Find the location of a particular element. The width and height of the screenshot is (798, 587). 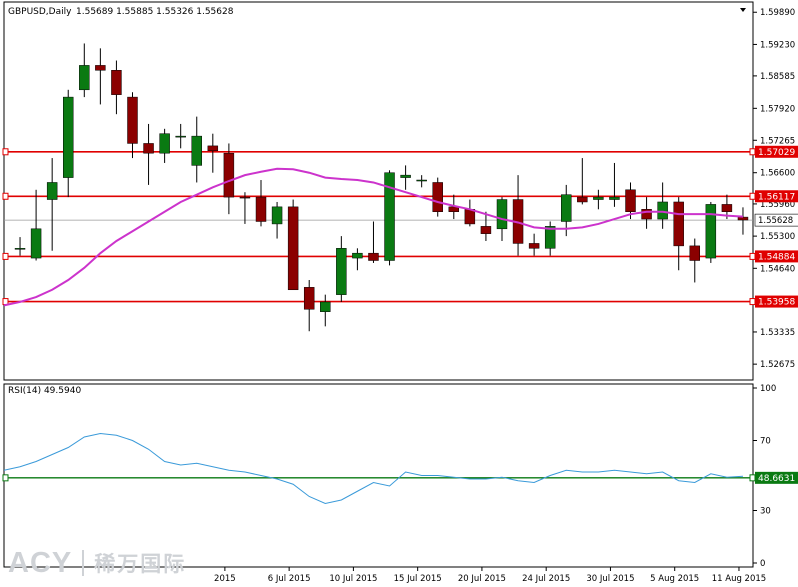

rsi-title: RSI(14) 49.5940 is located at coordinates (44, 391).